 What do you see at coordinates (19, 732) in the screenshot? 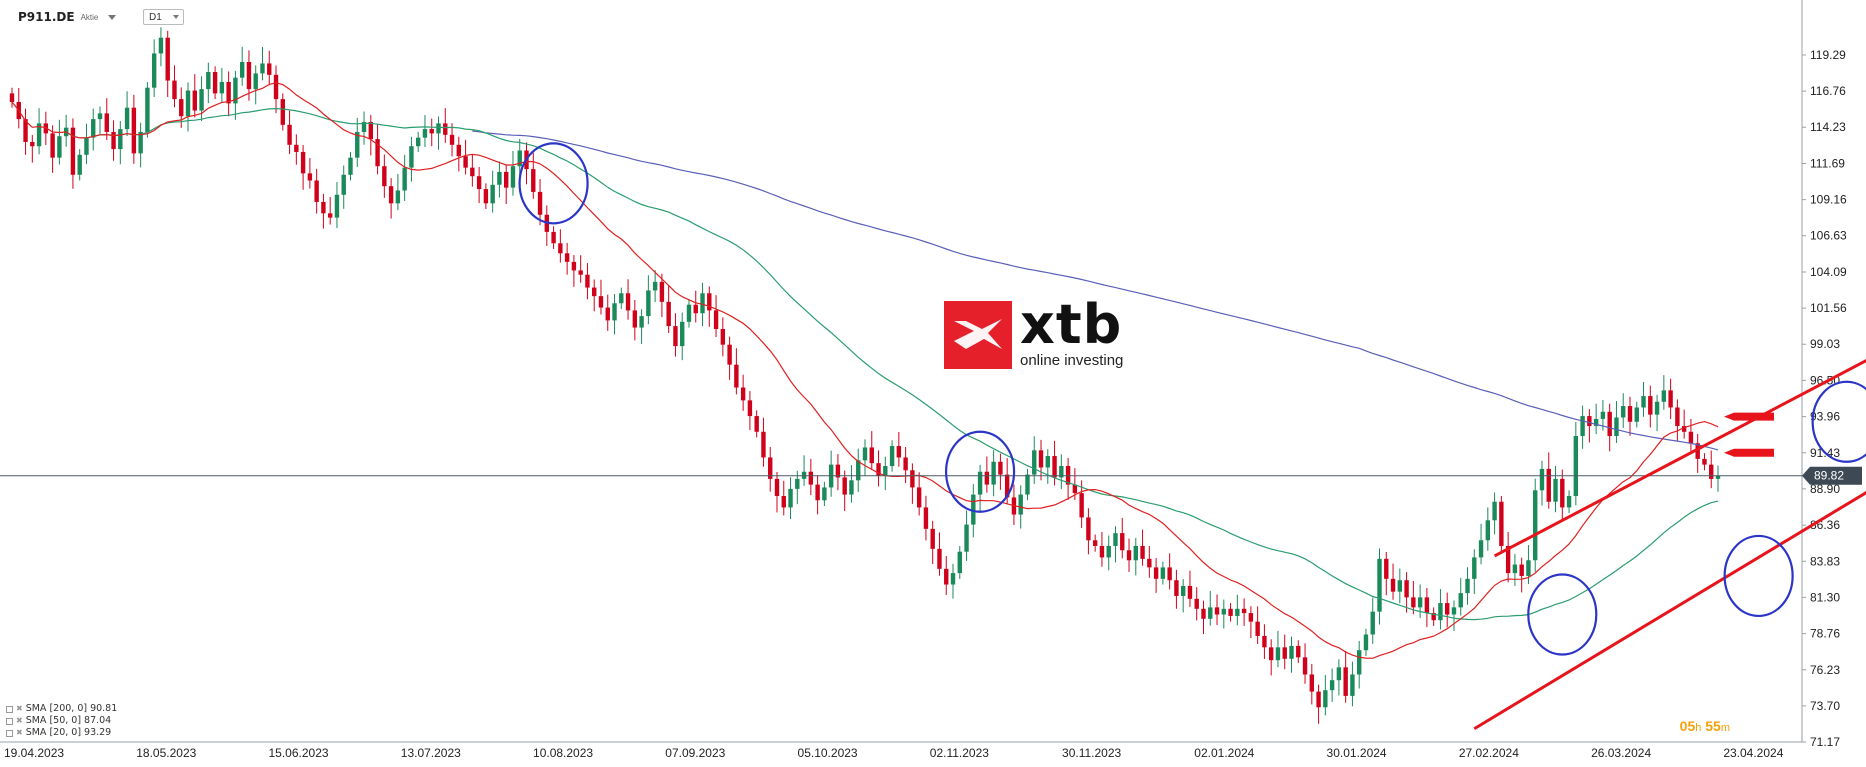
I see `remove-icon: ✖` at bounding box center [19, 732].